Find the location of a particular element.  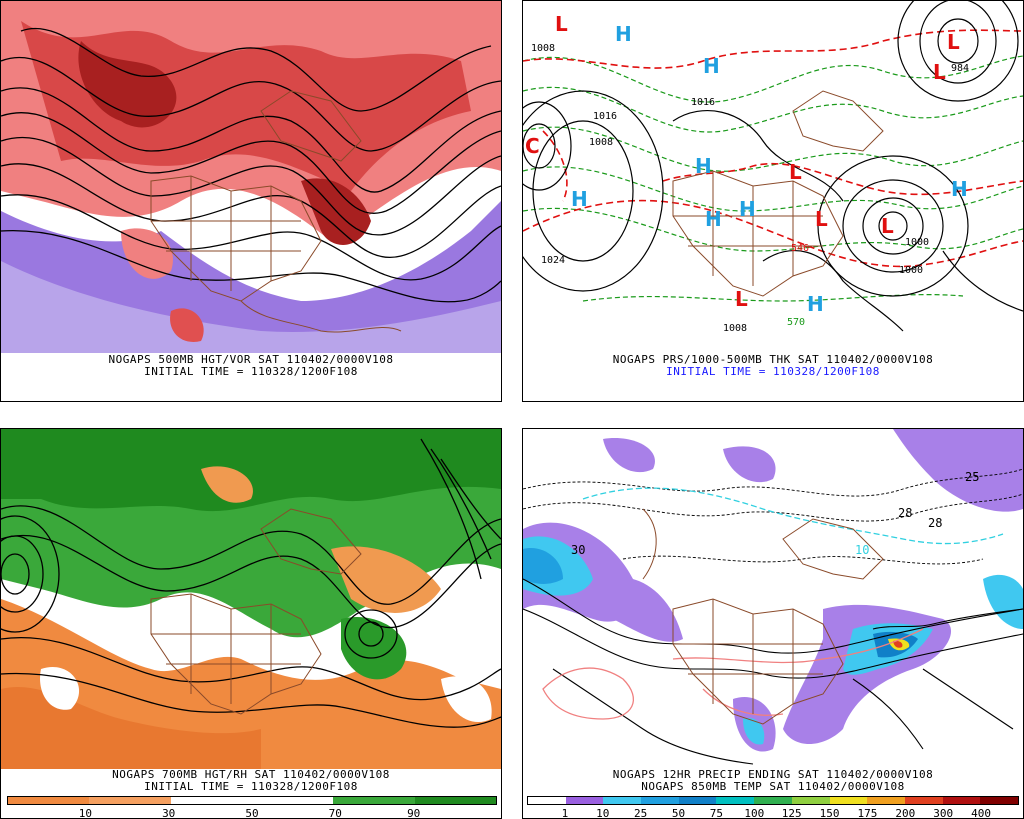

colorbar-tick: 175 is located at coordinates (867, 813).